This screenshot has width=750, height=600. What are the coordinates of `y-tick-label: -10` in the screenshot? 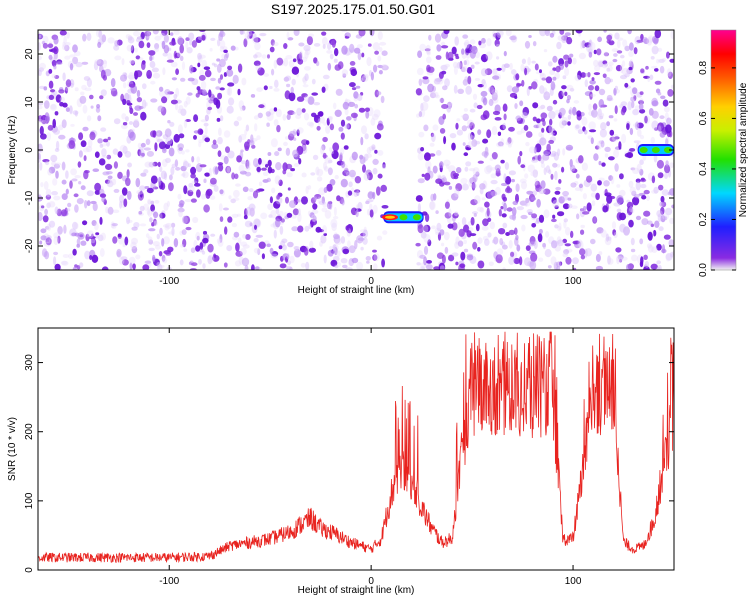 It's located at (29, 197).